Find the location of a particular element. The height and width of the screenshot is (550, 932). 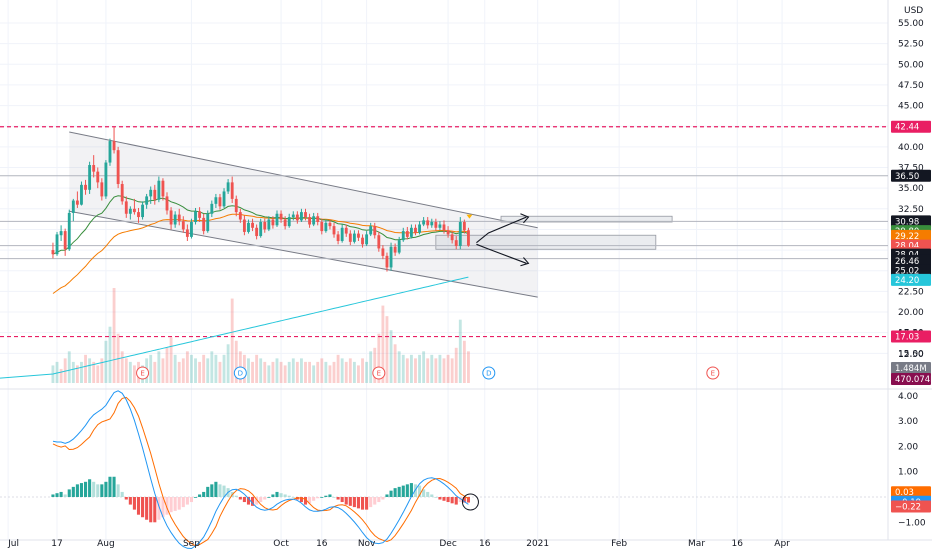

price-tick-label: 47.50 is located at coordinates (911, 86).